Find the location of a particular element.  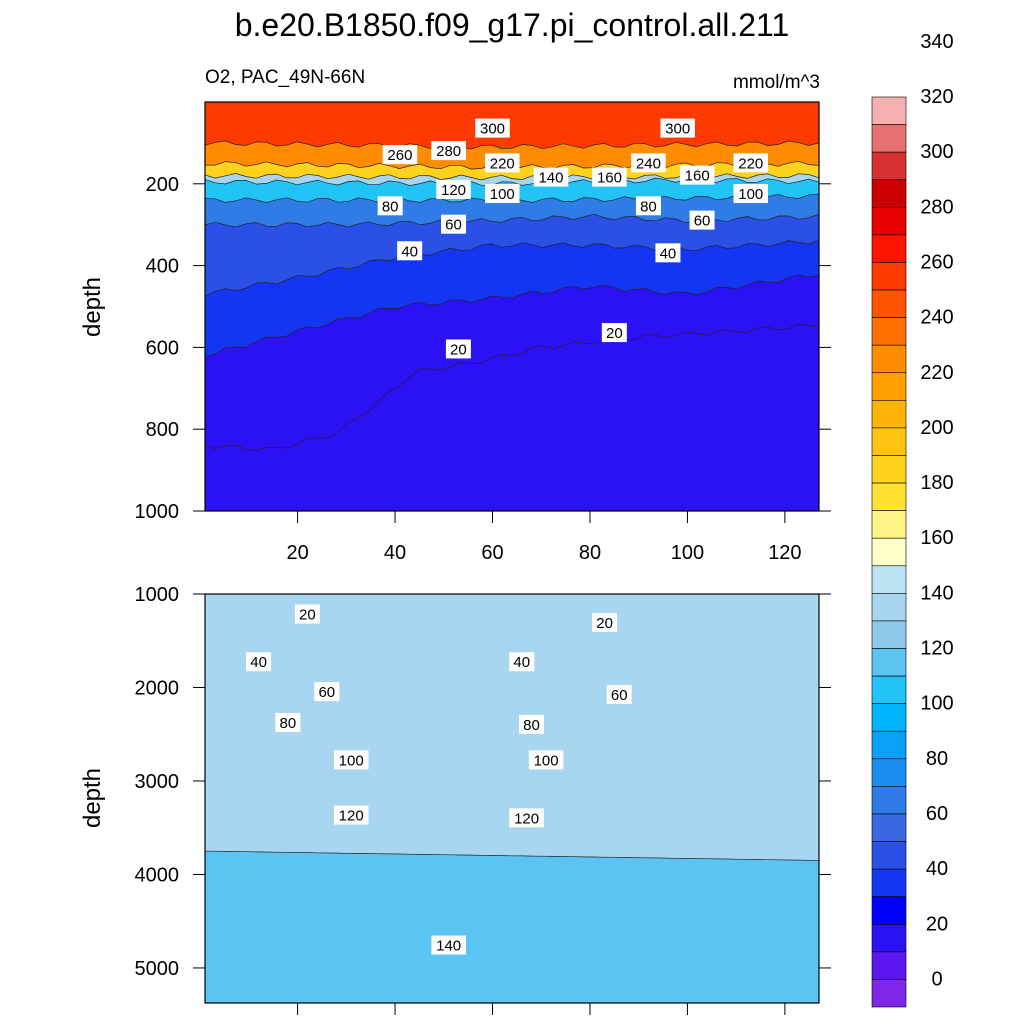

contour-label: 20 is located at coordinates (307, 614).